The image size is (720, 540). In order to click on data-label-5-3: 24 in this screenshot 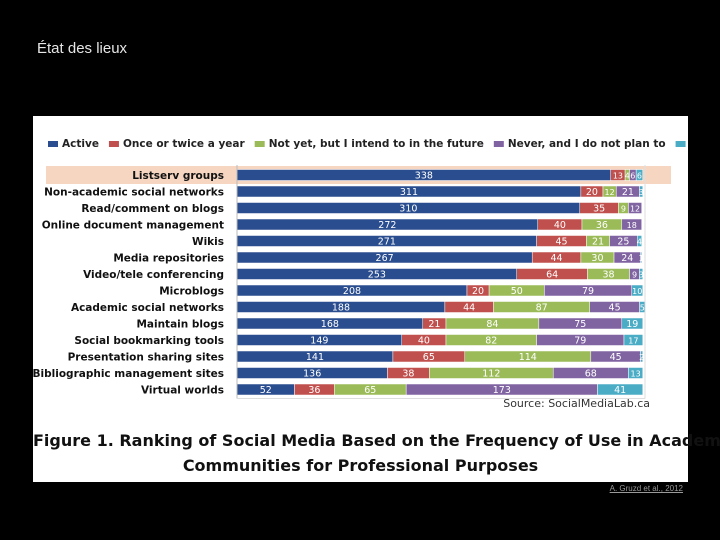, I will do `click(627, 258)`.